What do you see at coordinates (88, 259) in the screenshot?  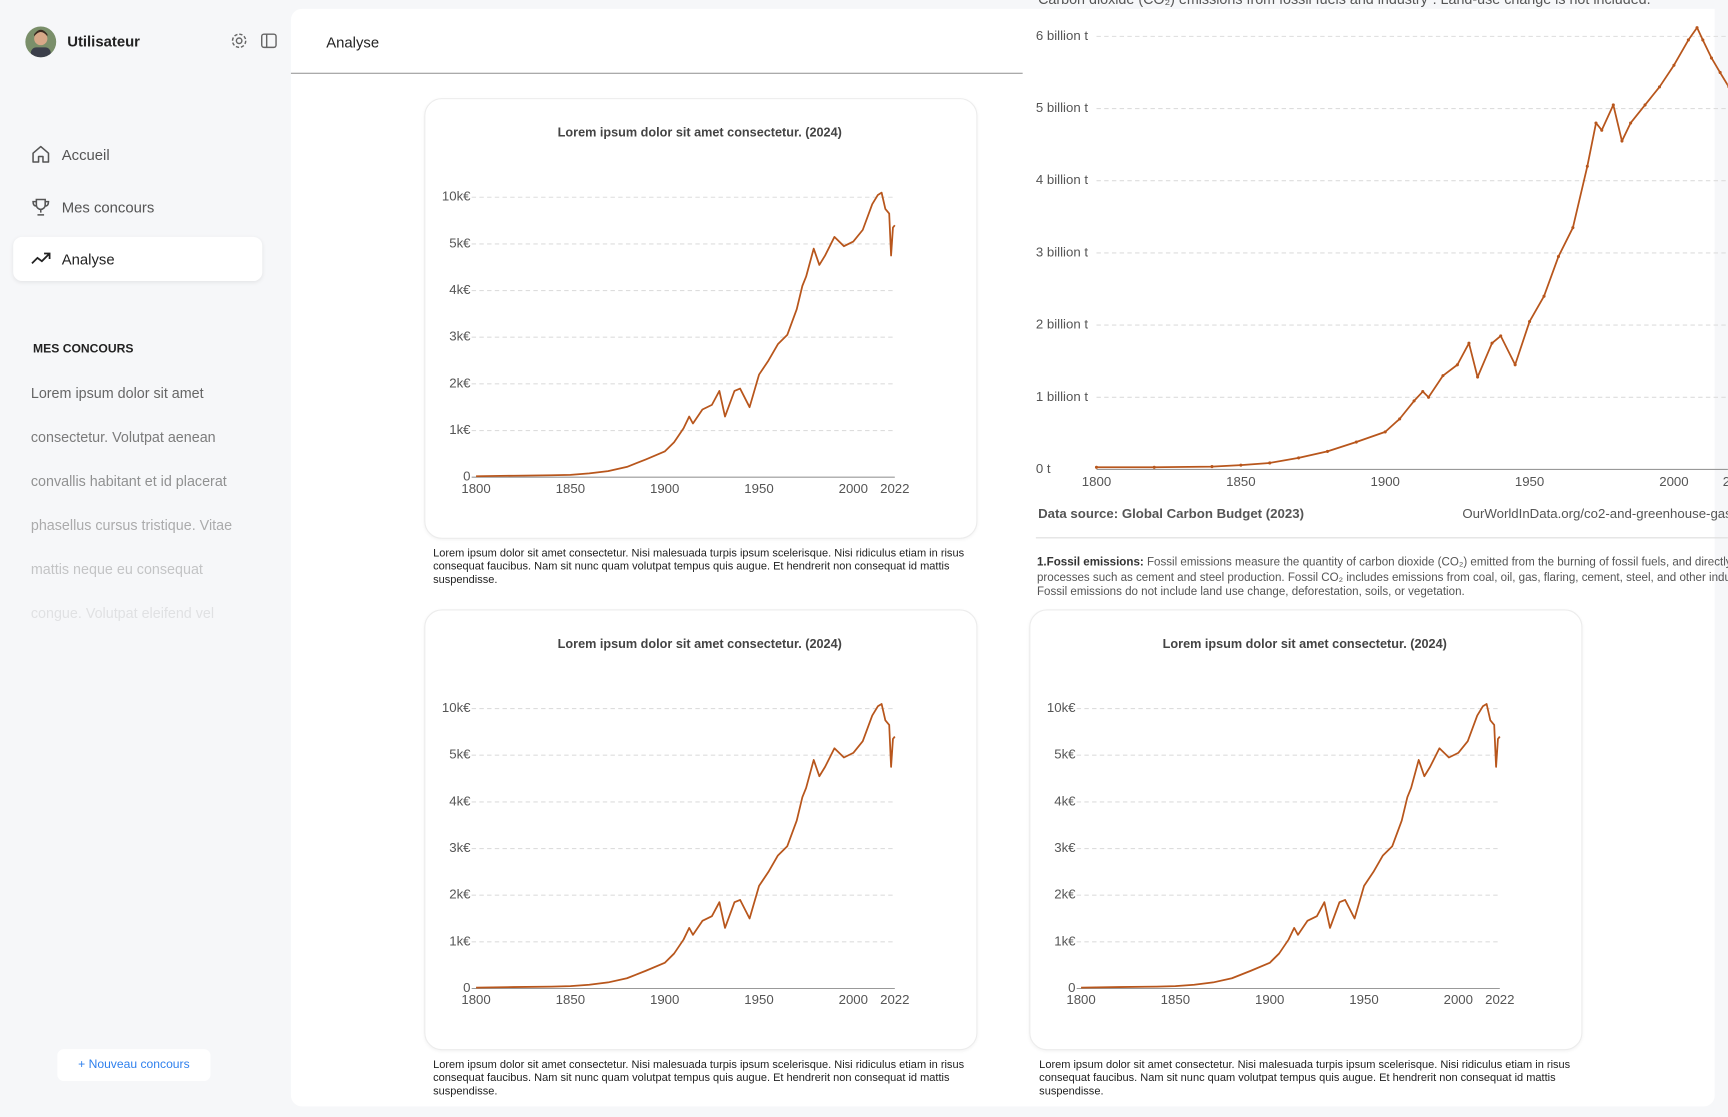 I see `nav-item-active: Analyse` at bounding box center [88, 259].